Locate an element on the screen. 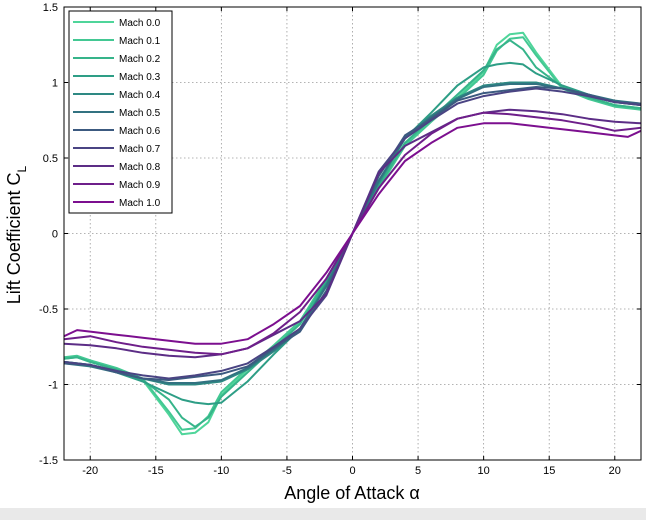 The height and width of the screenshot is (525, 646). legend-label: Mach 1.0 is located at coordinates (140, 203).